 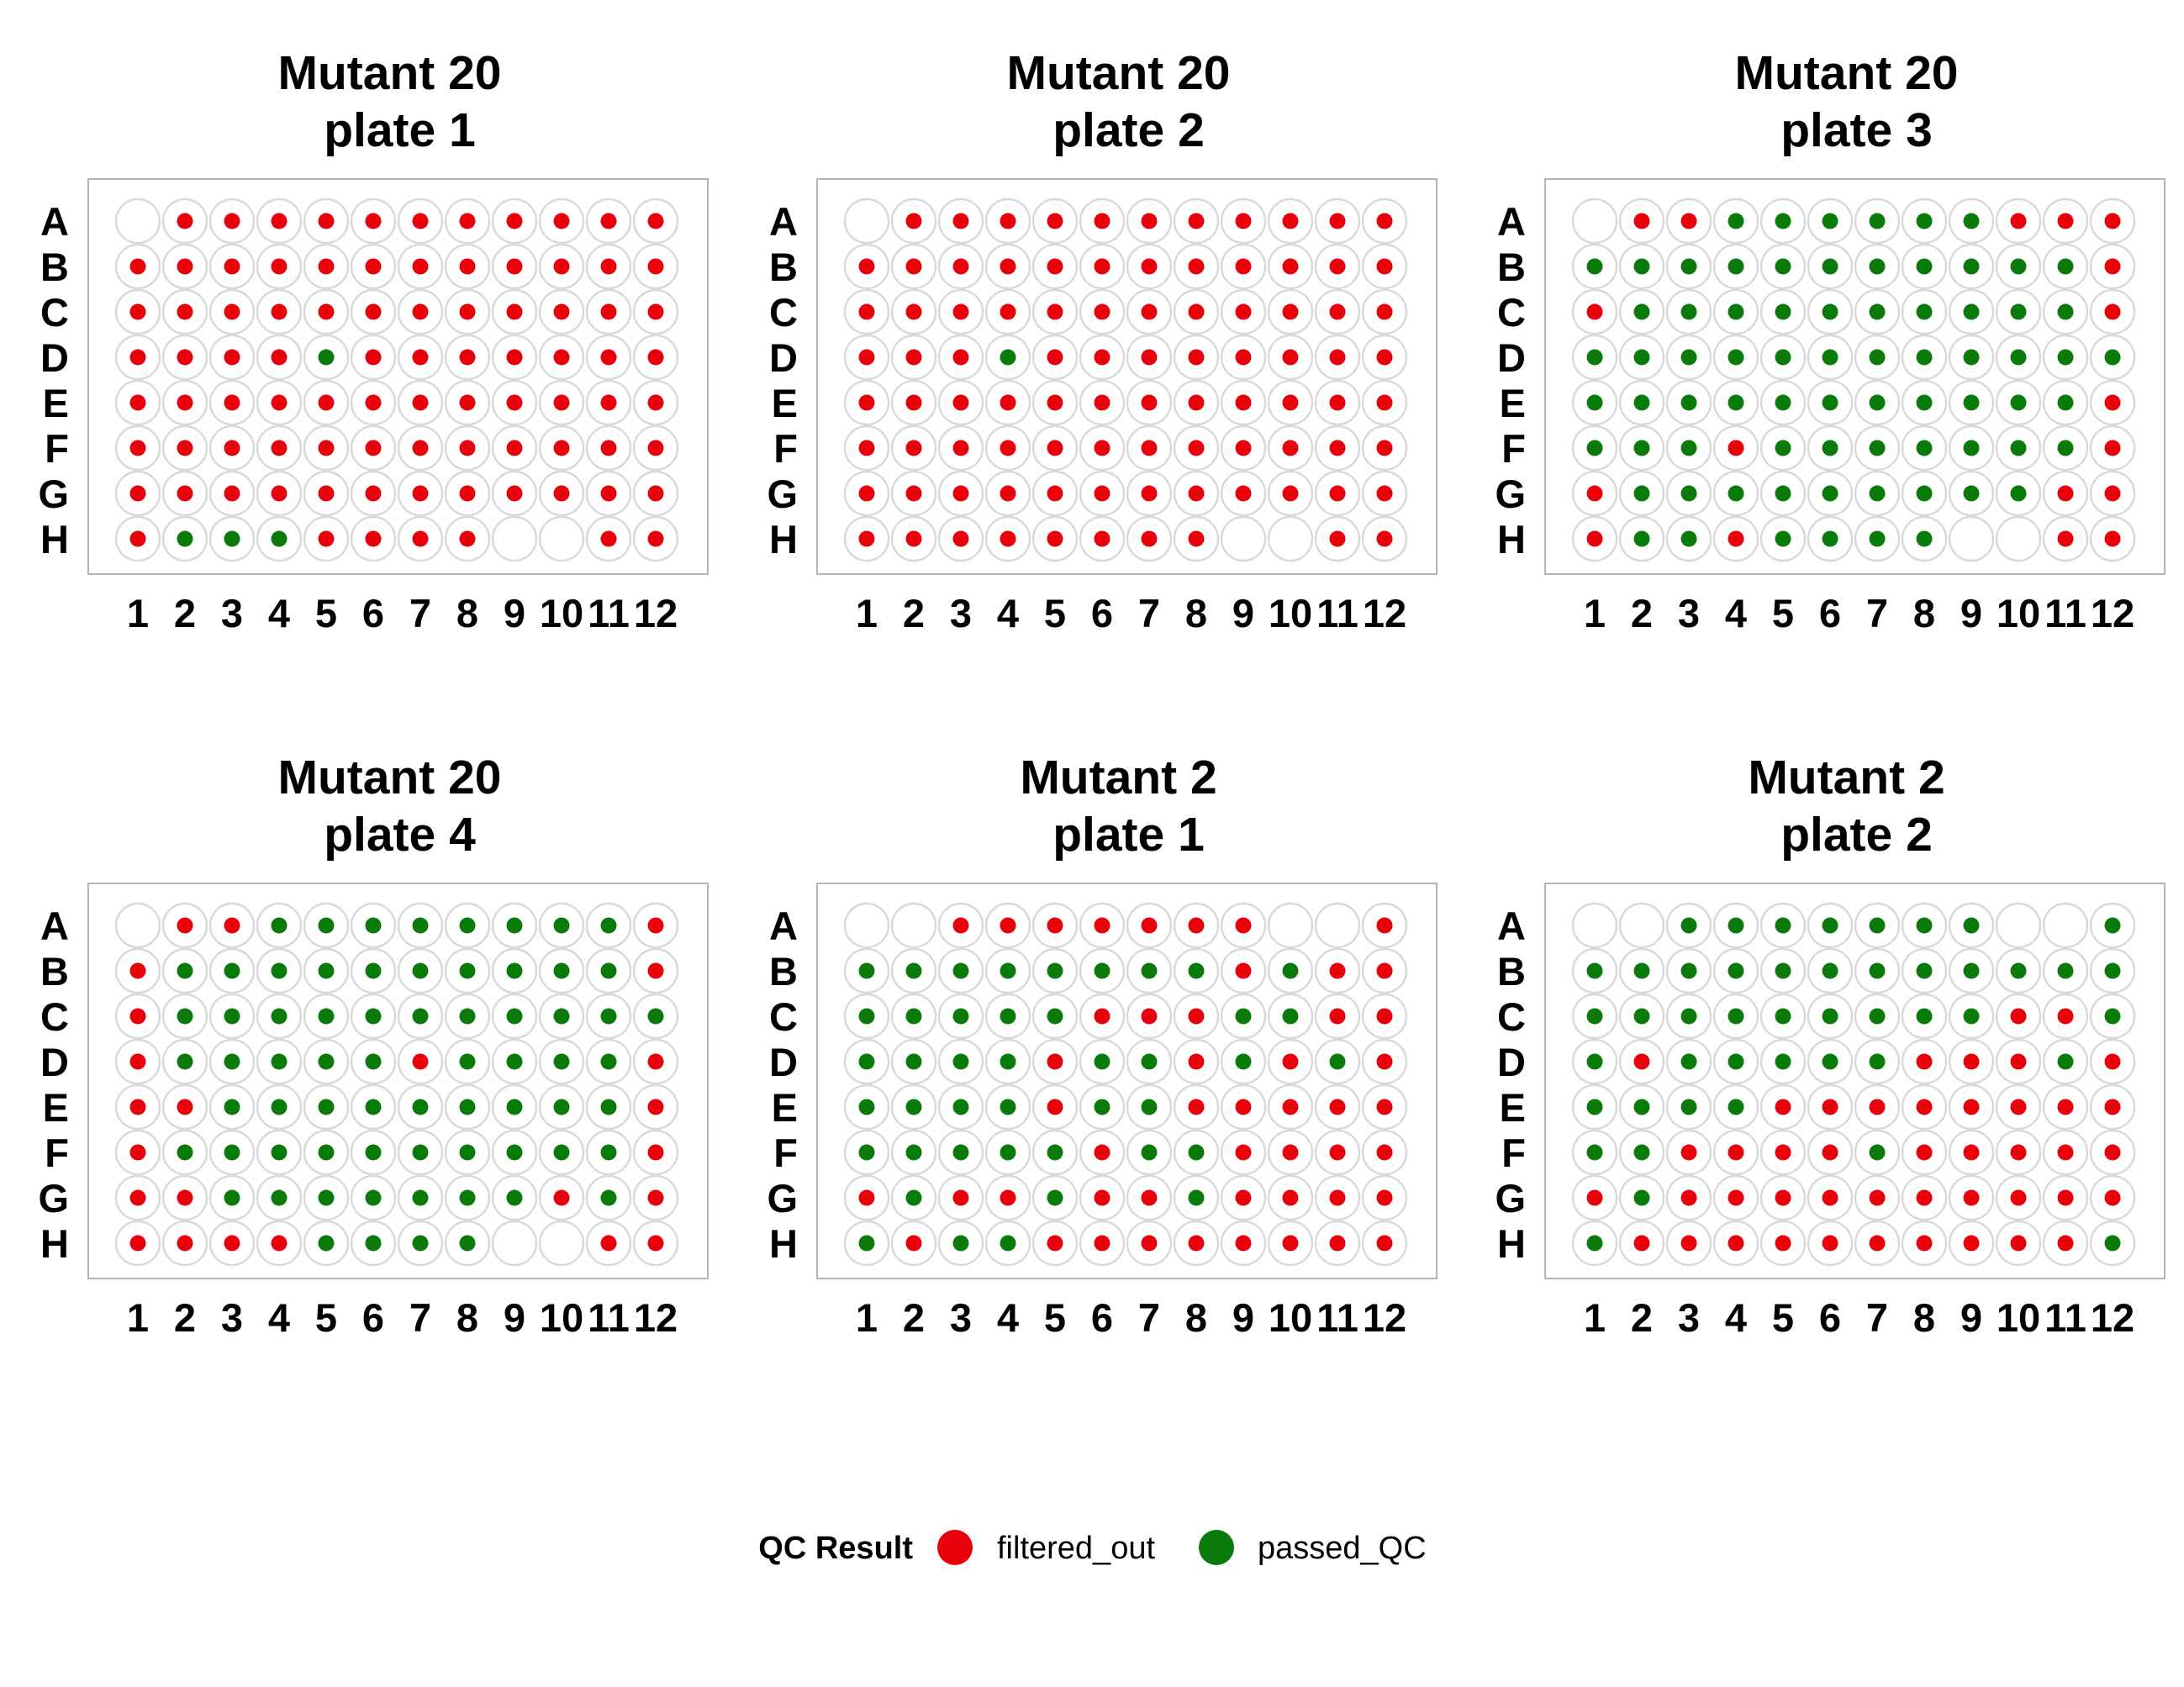 What do you see at coordinates (1102, 1317) in the screenshot?
I see `column-tick-label: 6` at bounding box center [1102, 1317].